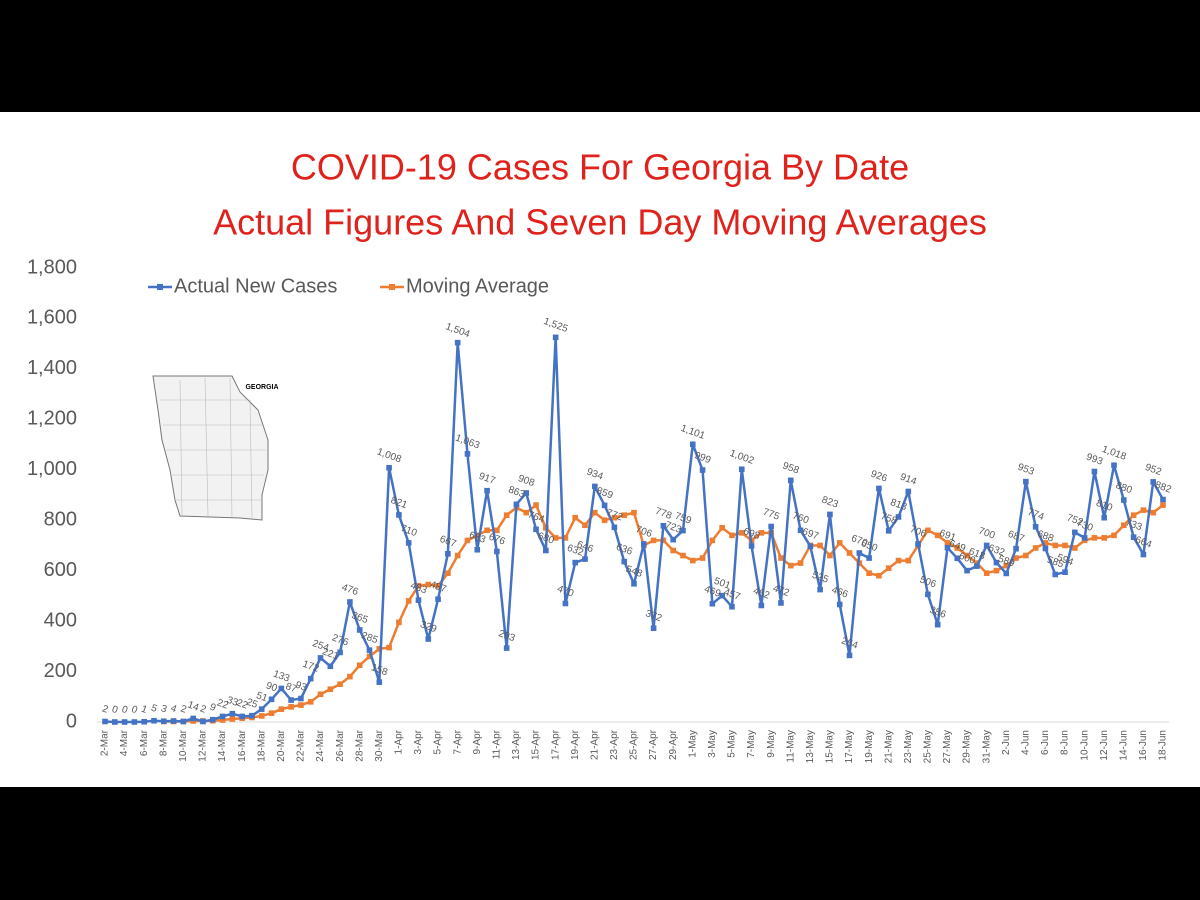  What do you see at coordinates (52, 419) in the screenshot?
I see `y-tick-label: 1,200` at bounding box center [52, 419].